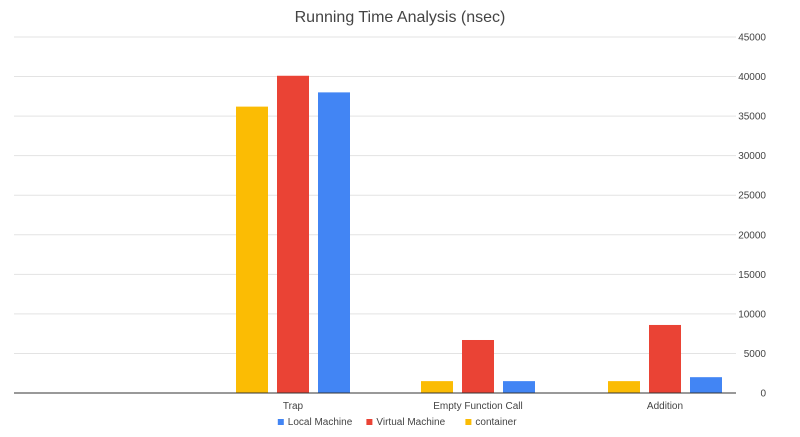 This screenshot has height=437, width=800. What do you see at coordinates (400, 17) in the screenshot?
I see `chart-title: Running Time Analysis (nsec)` at bounding box center [400, 17].